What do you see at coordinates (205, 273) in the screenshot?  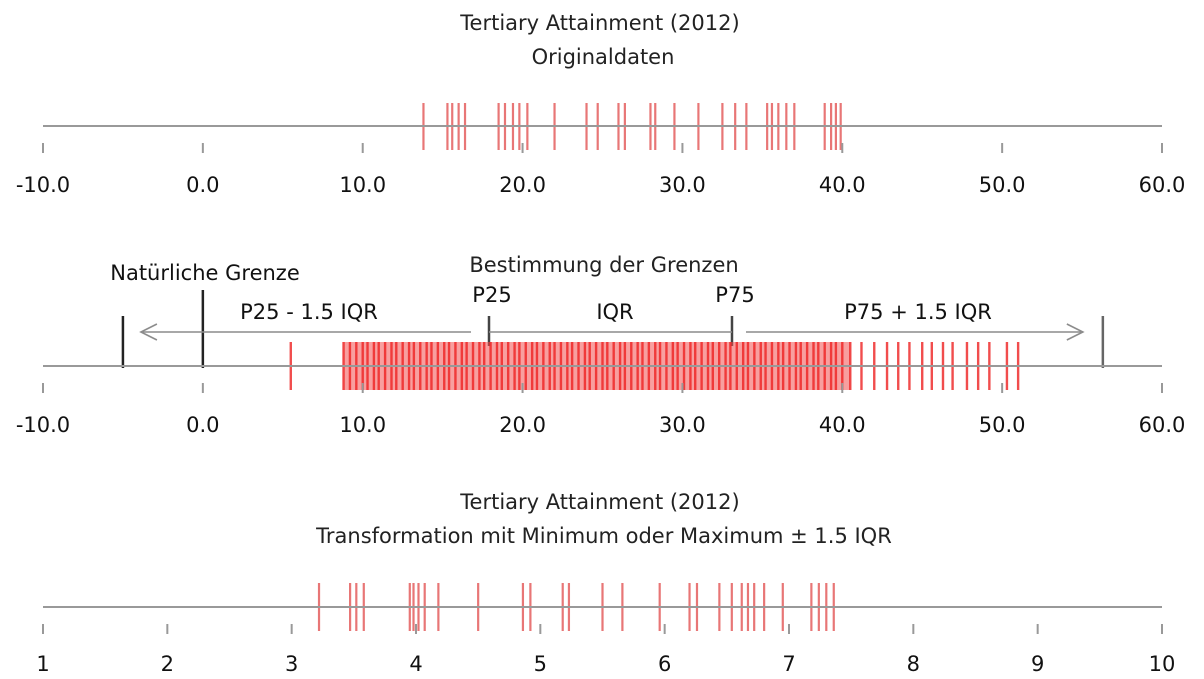 I see `natural-limit-label: Natürliche Grenze` at bounding box center [205, 273].